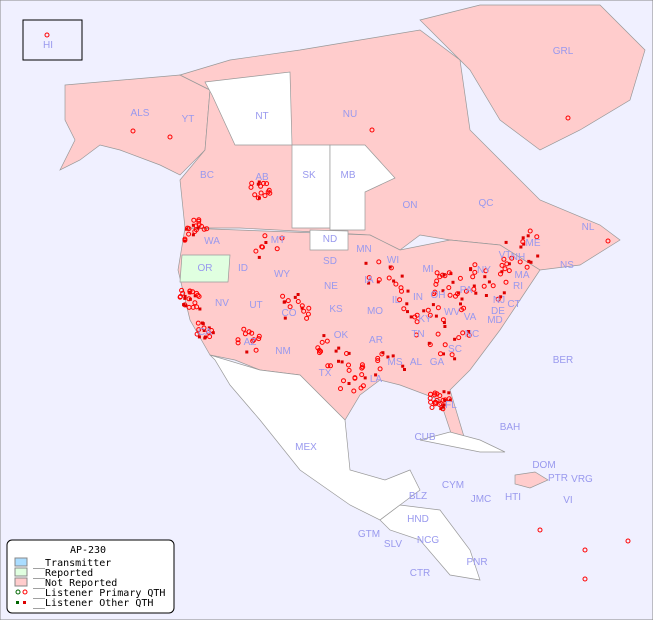  I want to click on region-label-nc: NC, so click(472, 334).